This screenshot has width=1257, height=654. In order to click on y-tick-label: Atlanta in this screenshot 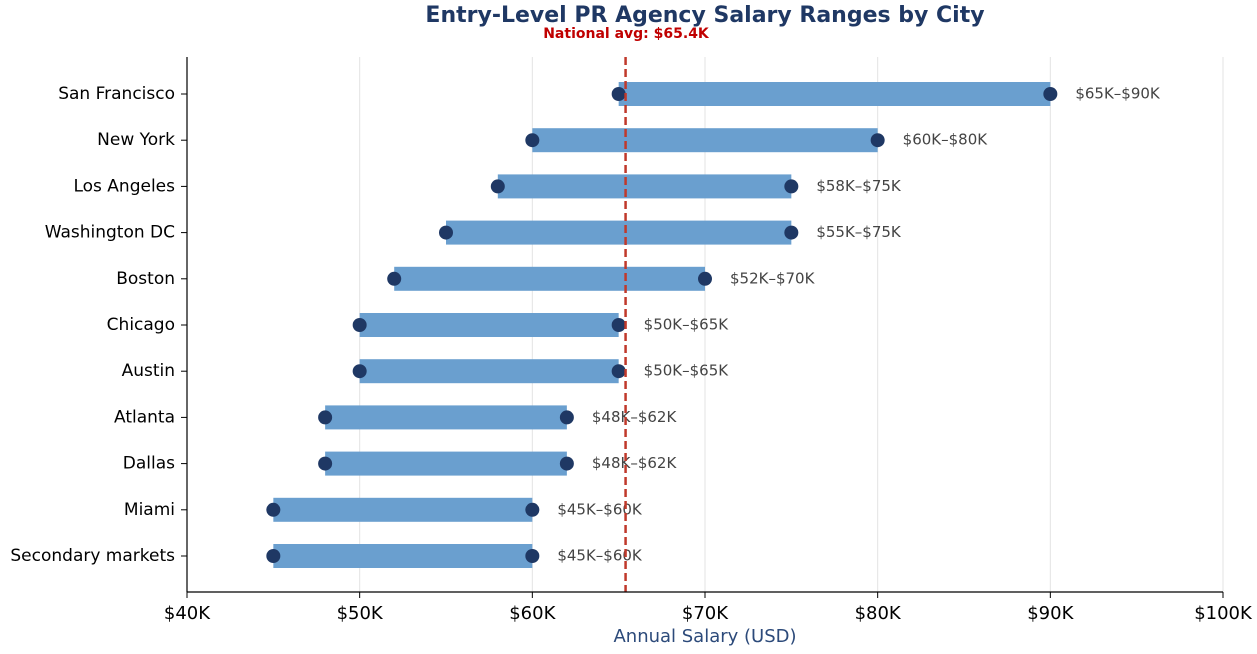, I will do `click(144, 417)`.